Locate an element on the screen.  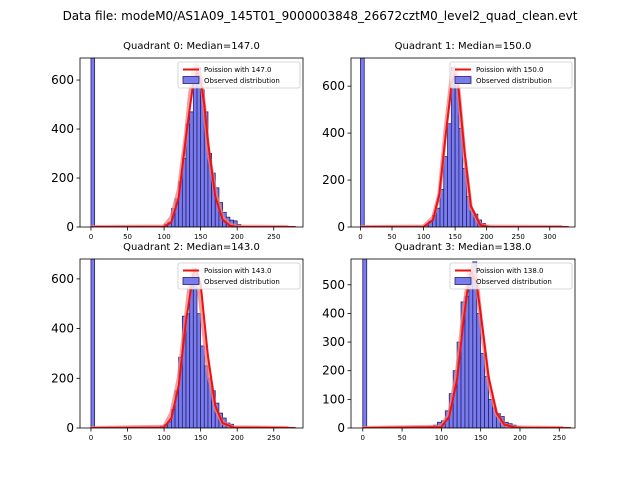
legend-poisson-label: Poission with 147.0 is located at coordinates (238, 70).